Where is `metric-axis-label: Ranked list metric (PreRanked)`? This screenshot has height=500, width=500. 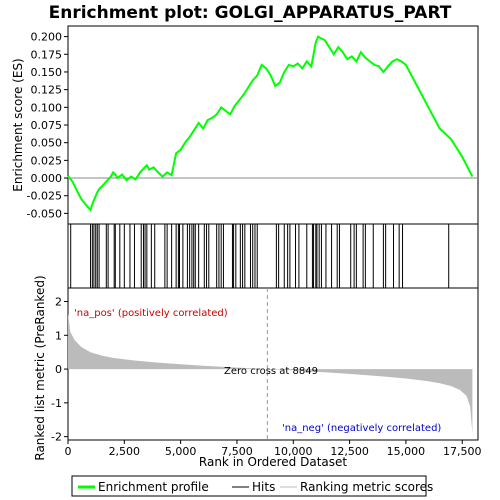 metric-axis-label: Ranked list metric (PreRanked) is located at coordinates (40, 367).